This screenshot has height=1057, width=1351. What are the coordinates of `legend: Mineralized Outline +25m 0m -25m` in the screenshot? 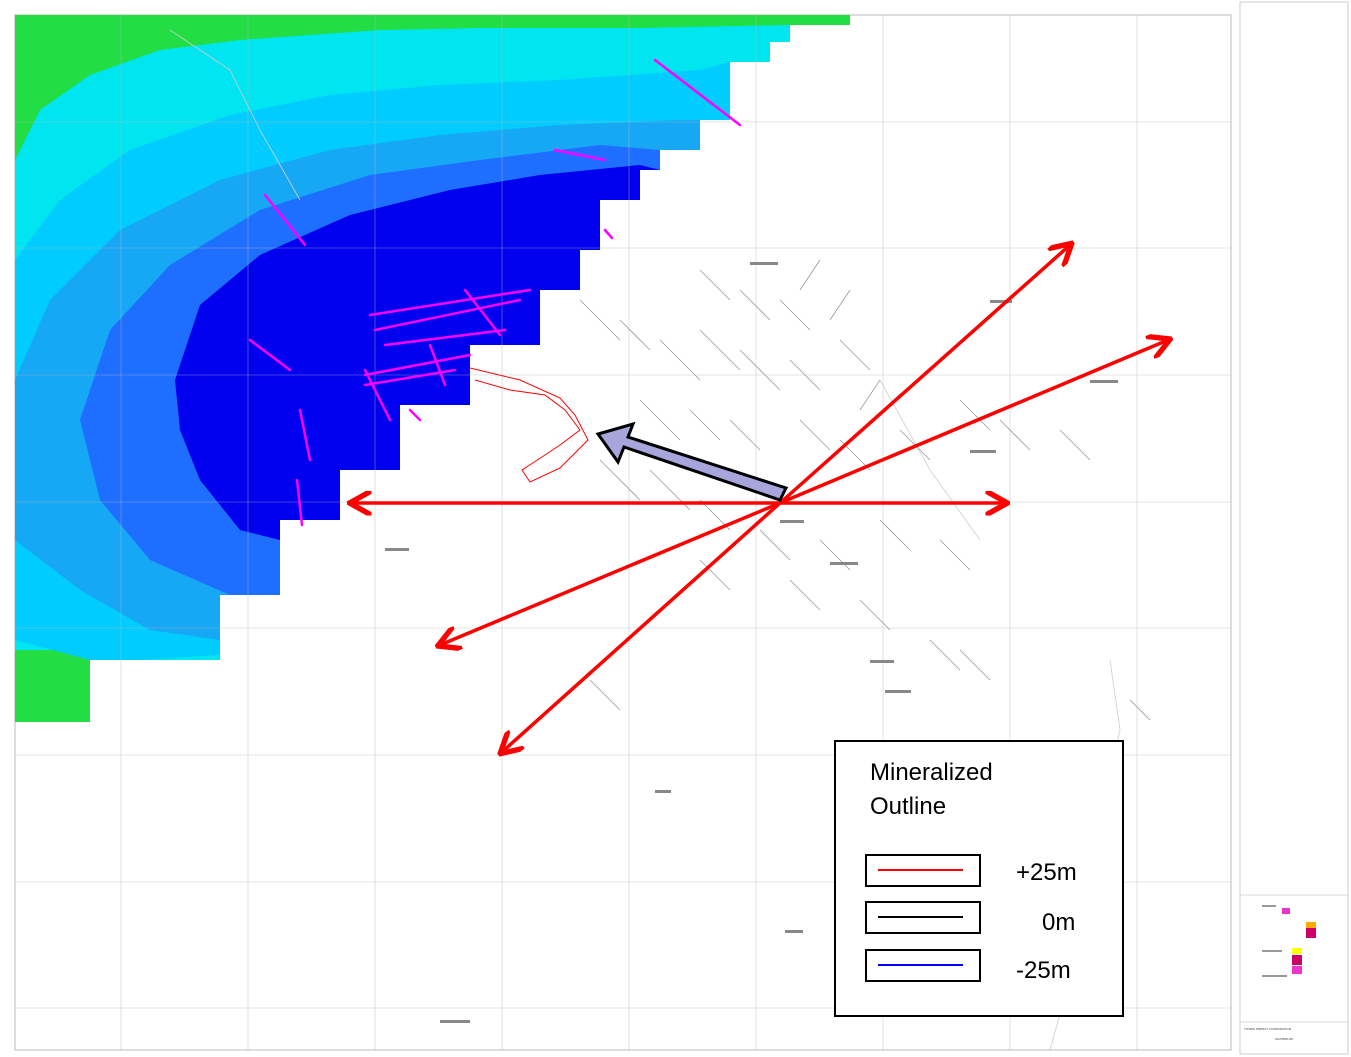 It's located at (979, 878).